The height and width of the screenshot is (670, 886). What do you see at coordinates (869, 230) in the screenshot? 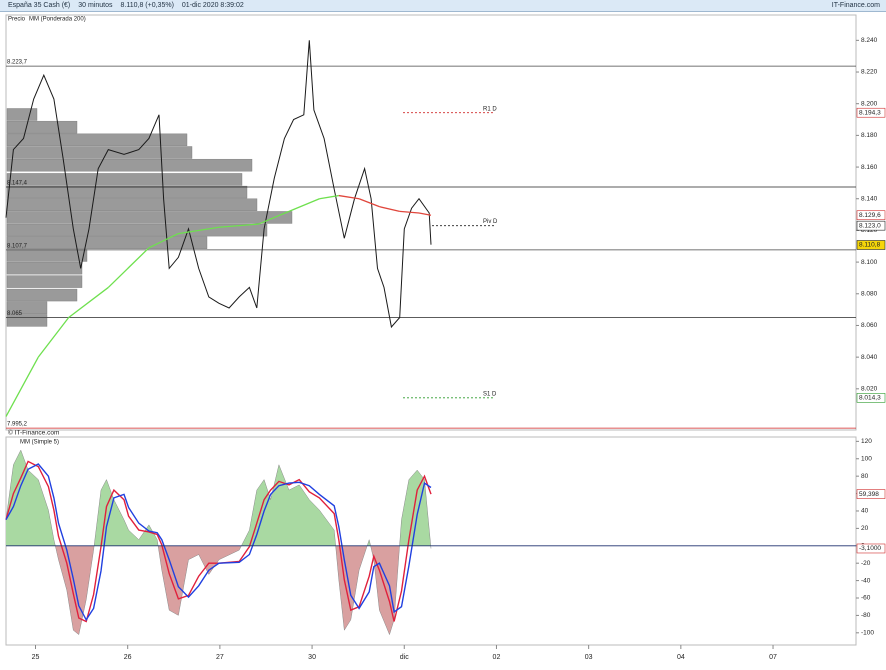
I see `y-tick-label: 8.120` at bounding box center [869, 230].